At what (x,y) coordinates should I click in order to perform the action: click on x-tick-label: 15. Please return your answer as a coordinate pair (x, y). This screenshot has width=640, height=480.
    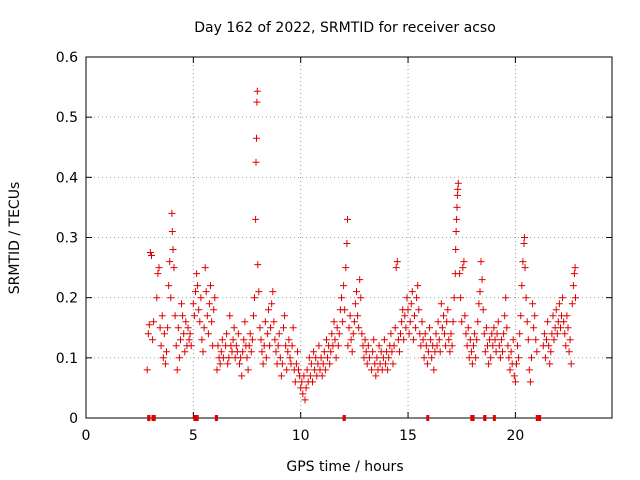
    Looking at the image, I should click on (408, 436).